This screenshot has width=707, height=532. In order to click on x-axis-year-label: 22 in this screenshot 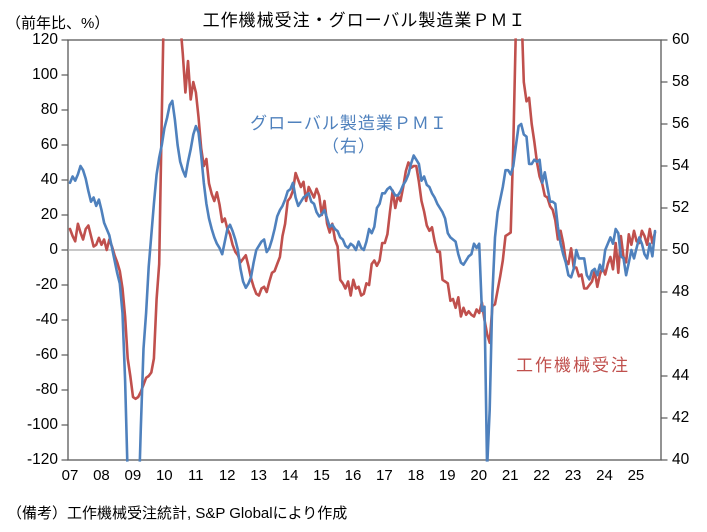, I will do `click(541, 475)`.